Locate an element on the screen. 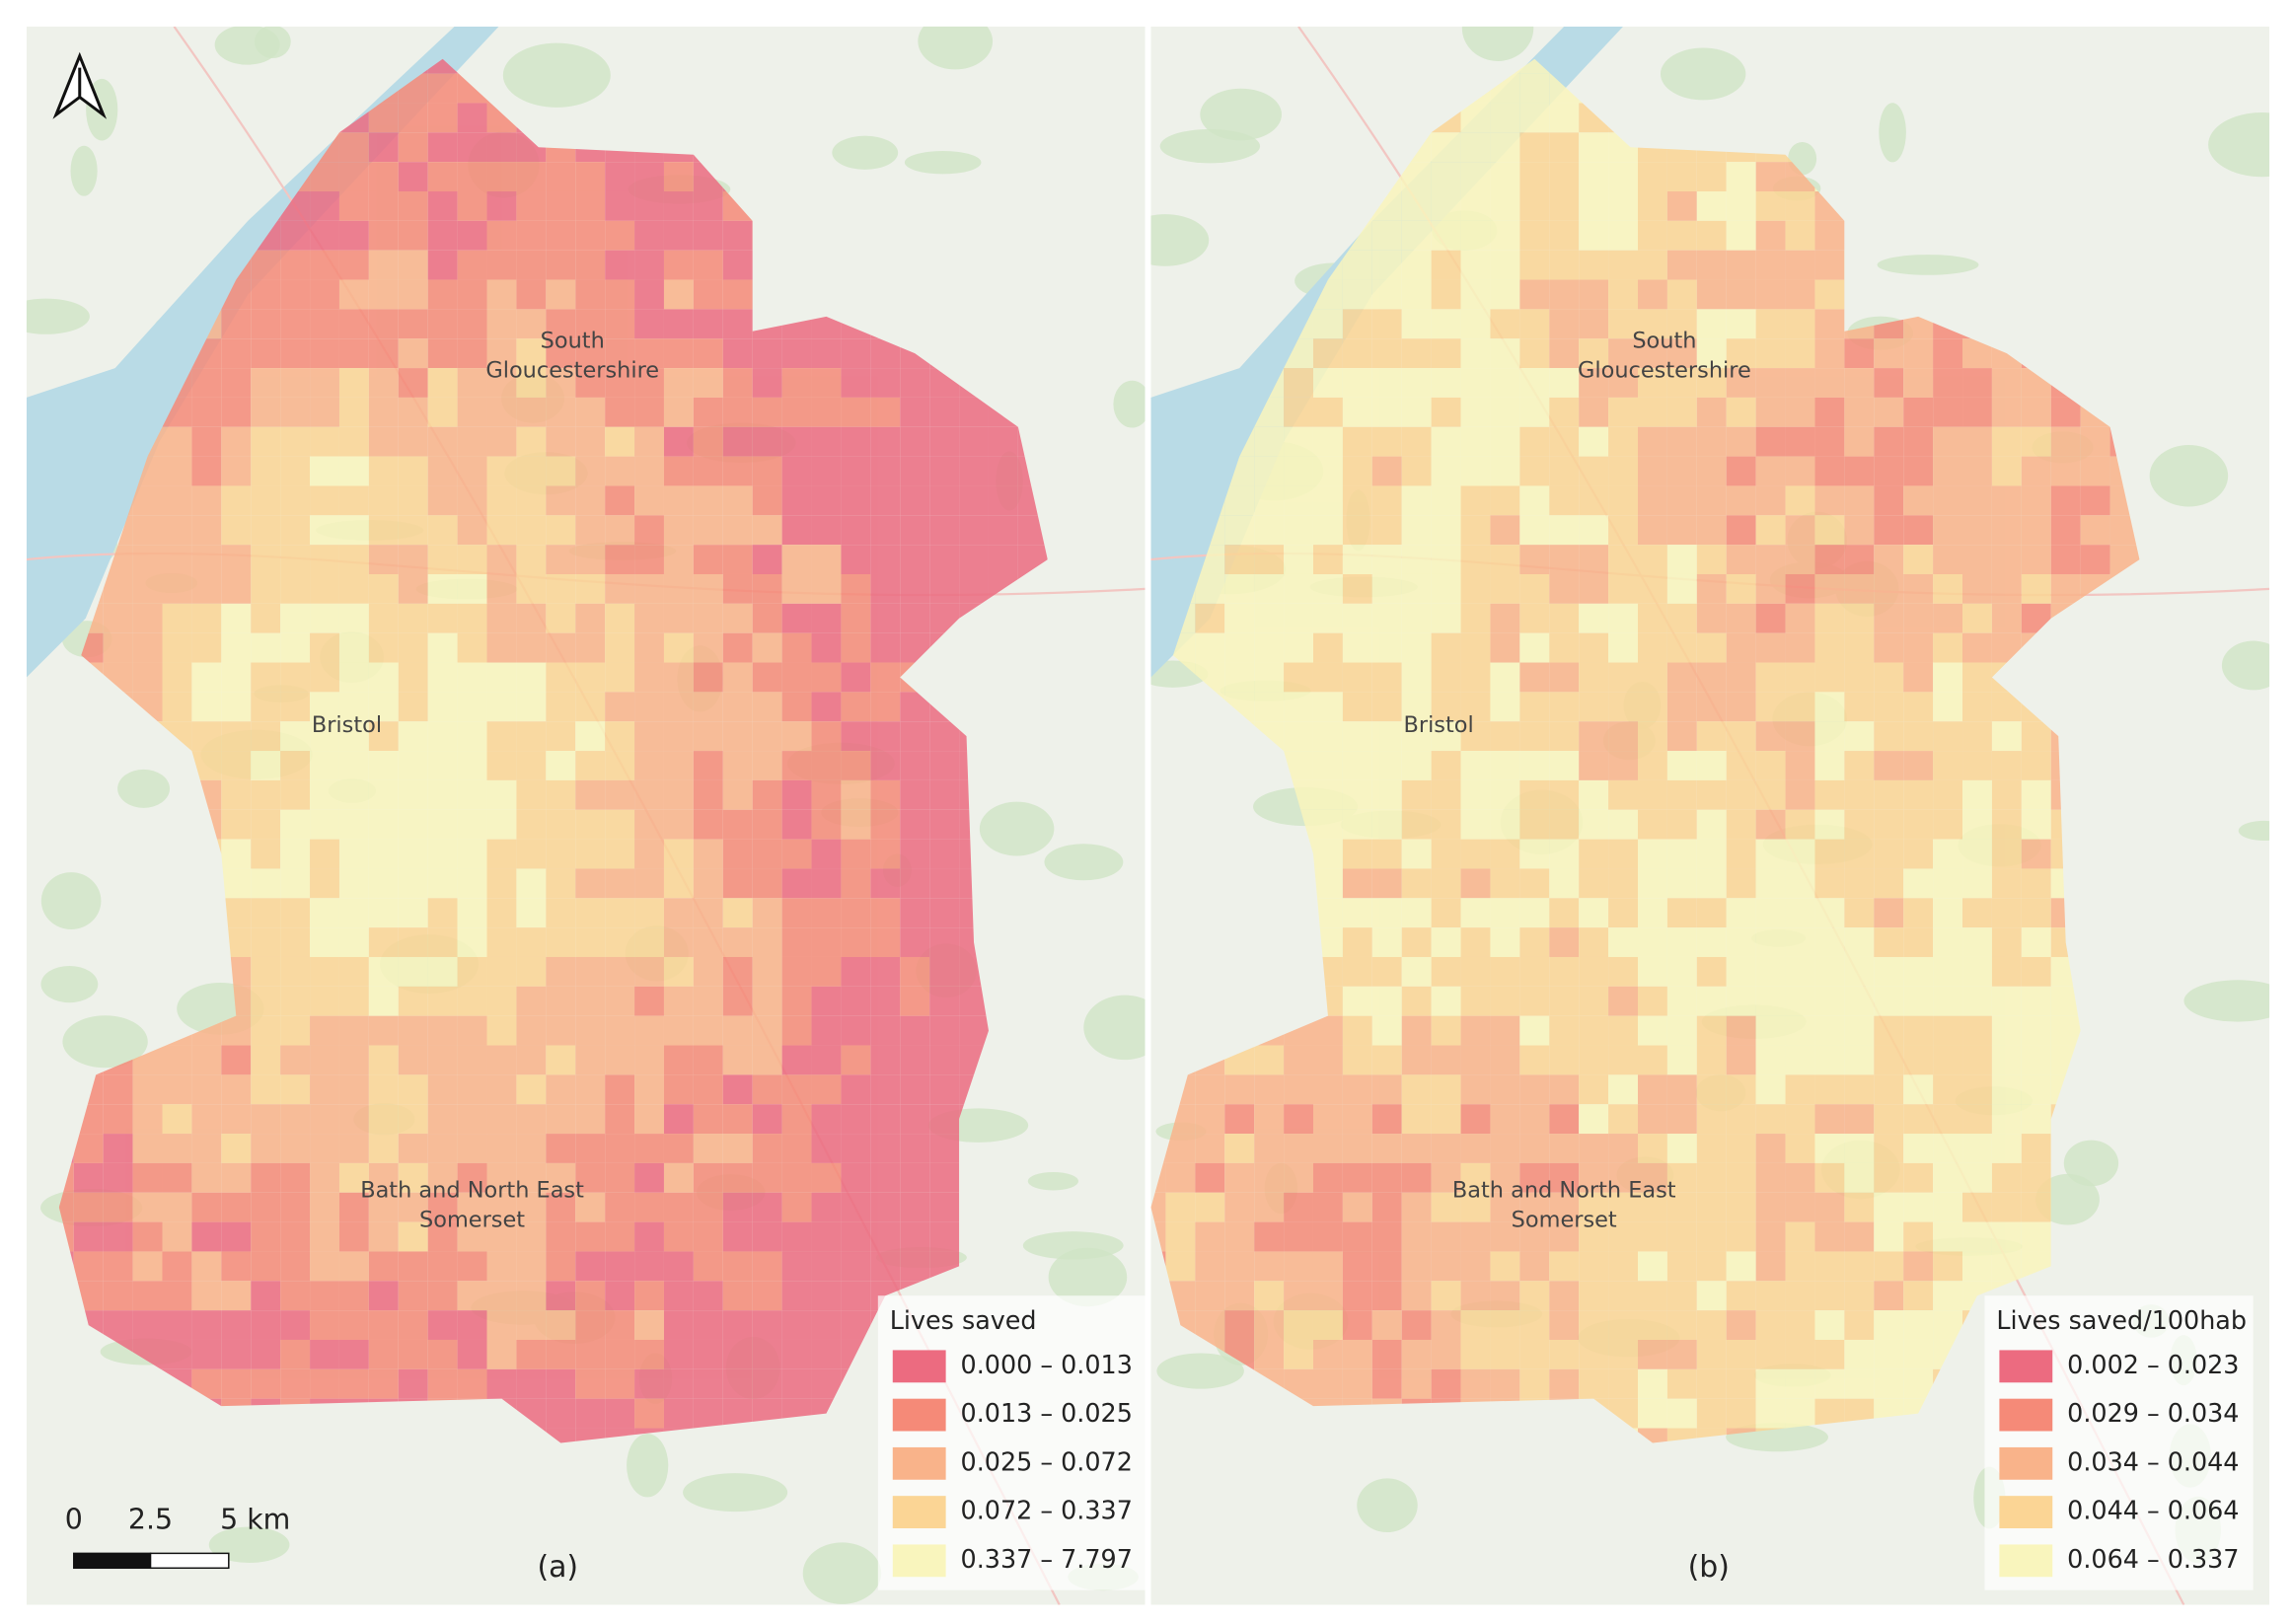 This screenshot has height=1624, width=2293. legend-title: Lives saved is located at coordinates (964, 1320).